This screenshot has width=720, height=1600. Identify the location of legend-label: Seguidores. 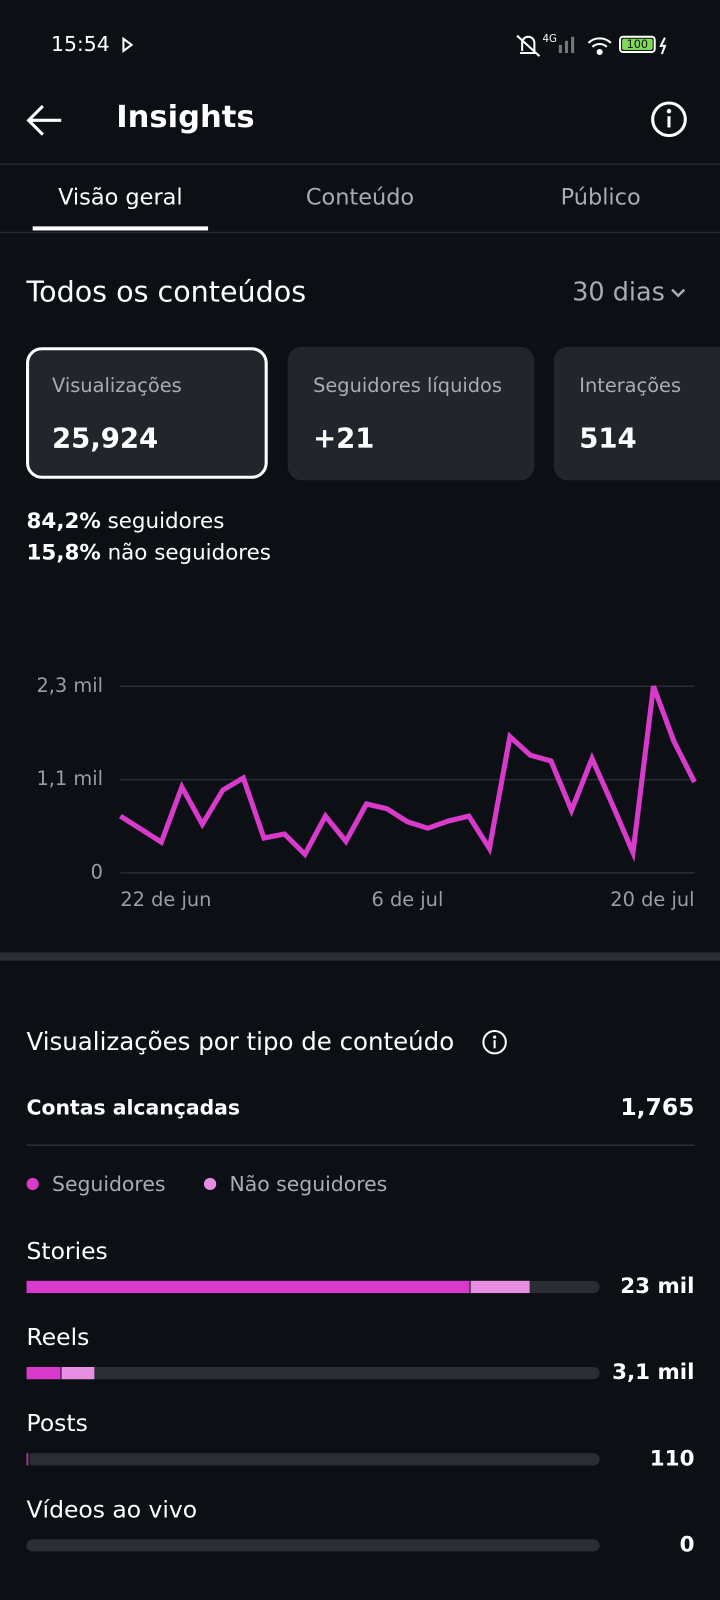
(108, 1184).